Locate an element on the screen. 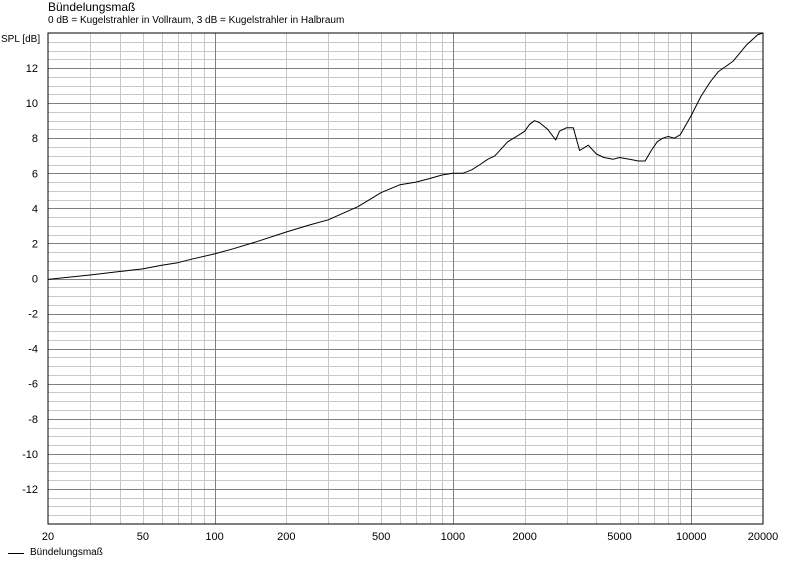 The image size is (800, 566). x-tick-label: 20 is located at coordinates (48, 537).